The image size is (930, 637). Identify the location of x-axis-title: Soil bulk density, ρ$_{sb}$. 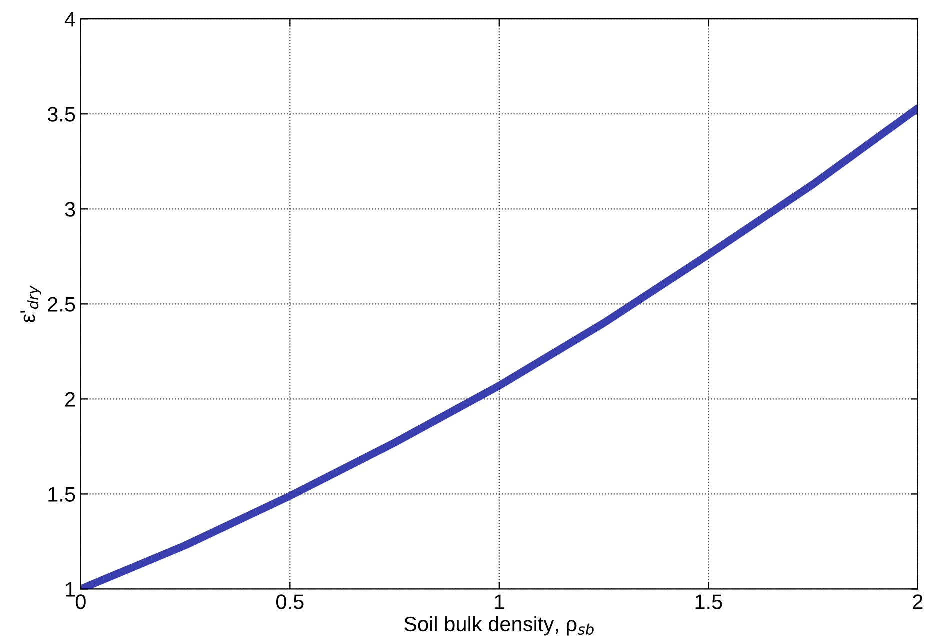
(499, 626).